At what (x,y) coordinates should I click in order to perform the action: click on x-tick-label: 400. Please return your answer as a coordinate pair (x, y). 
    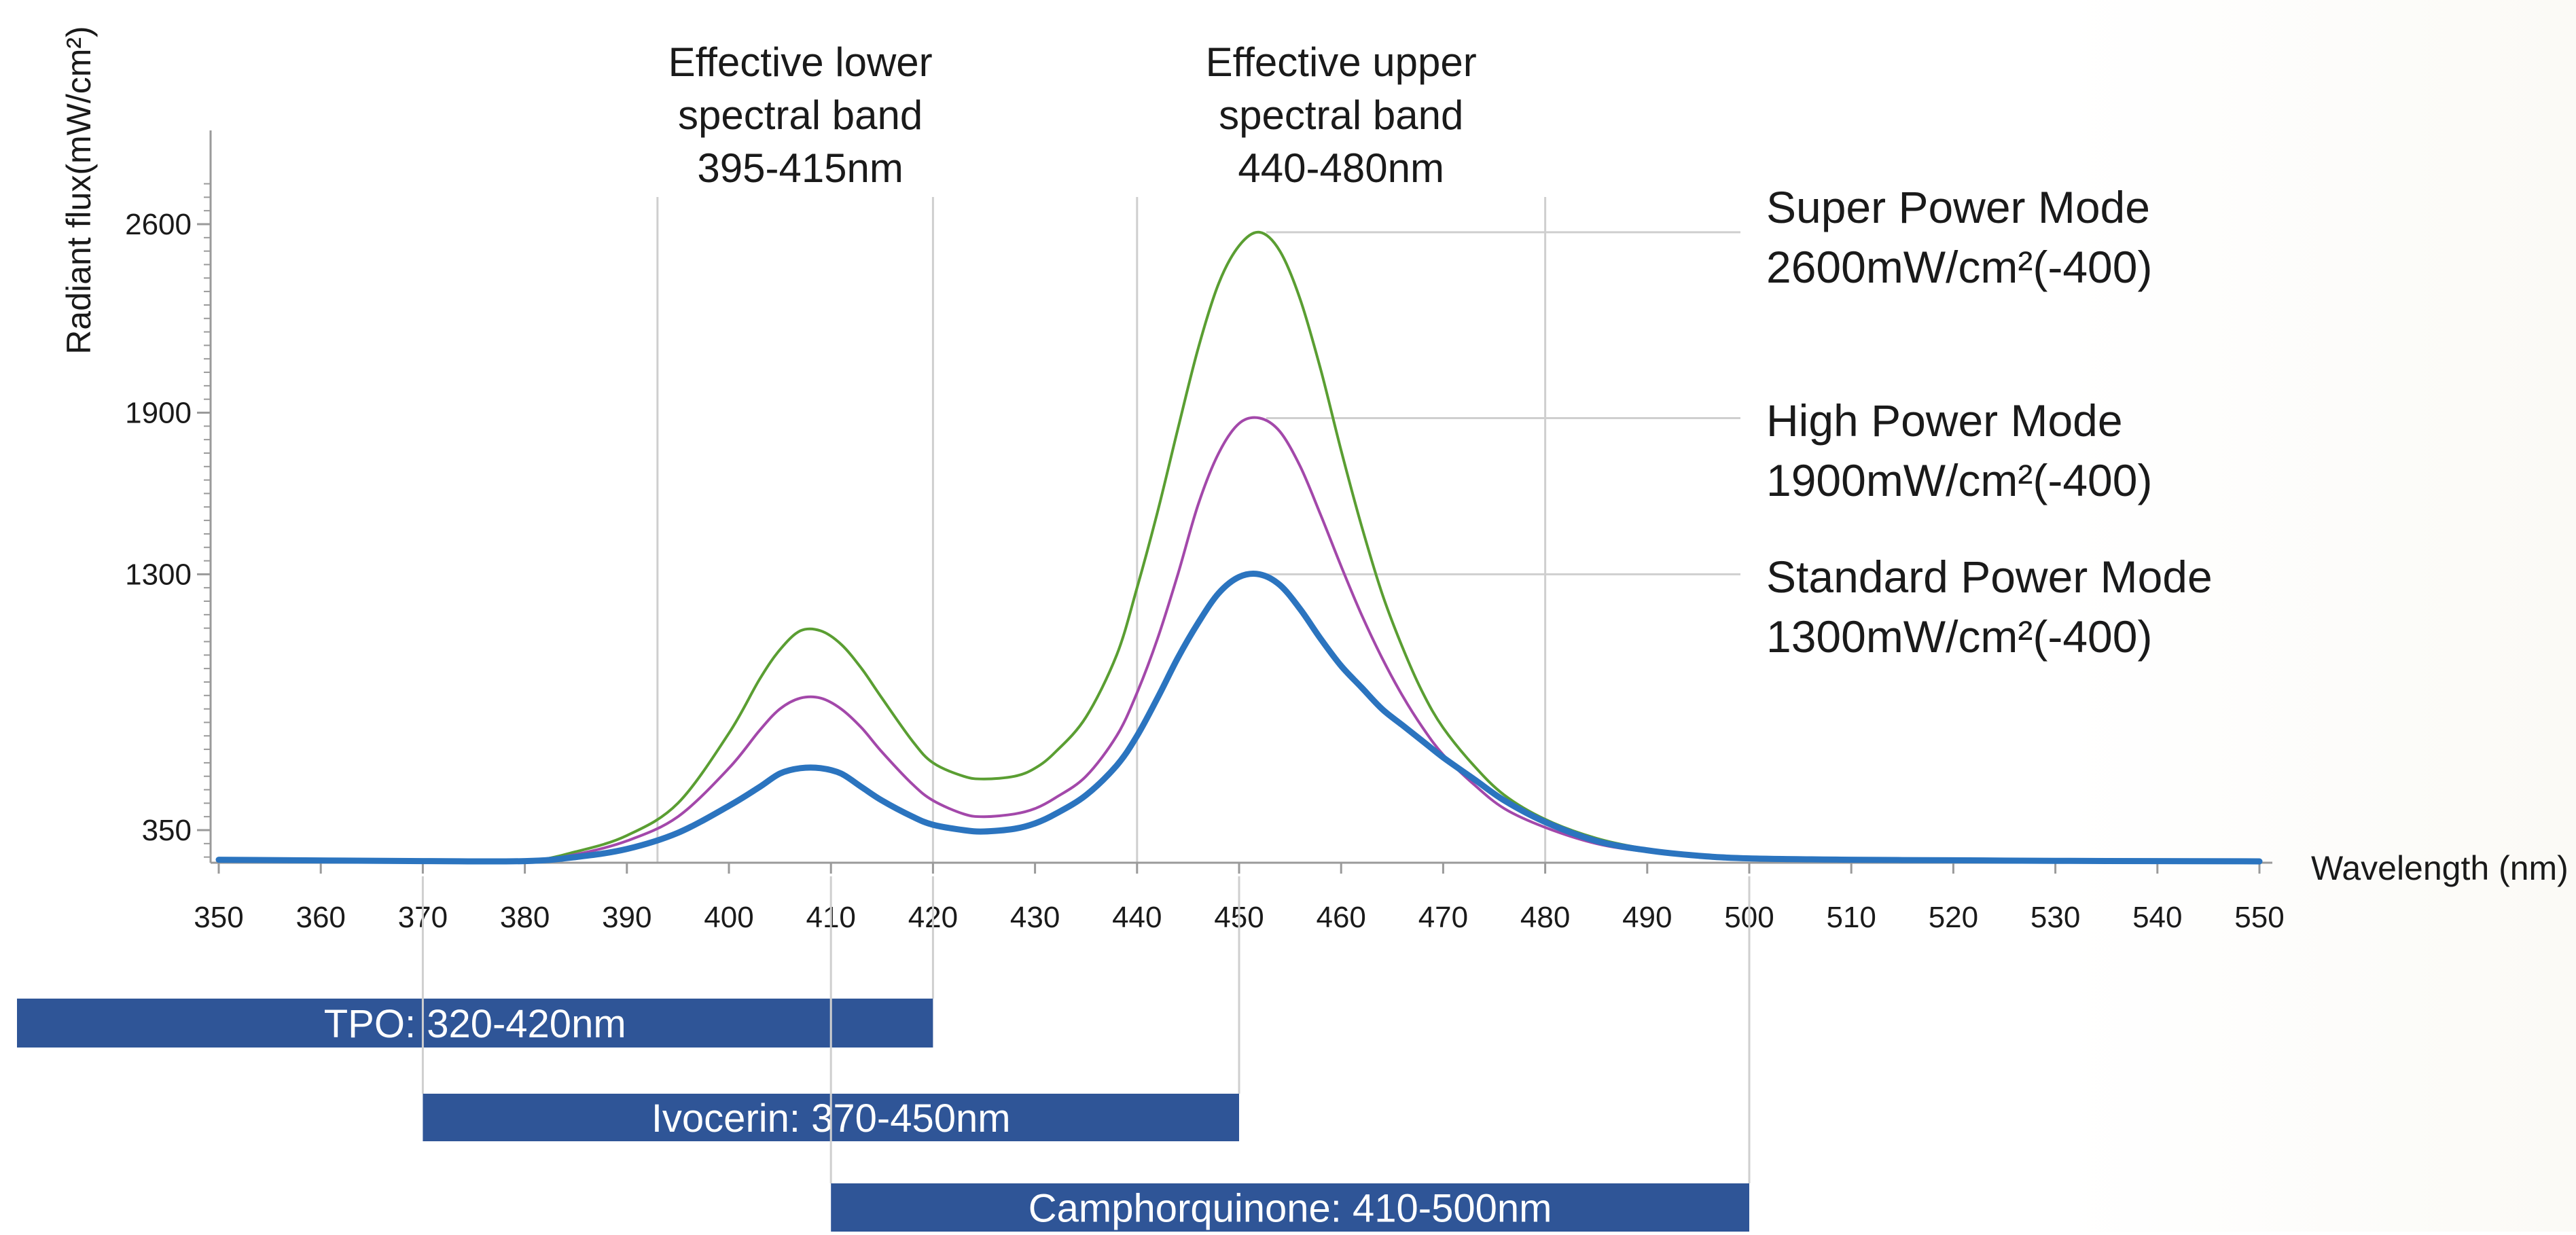
    Looking at the image, I should click on (729, 917).